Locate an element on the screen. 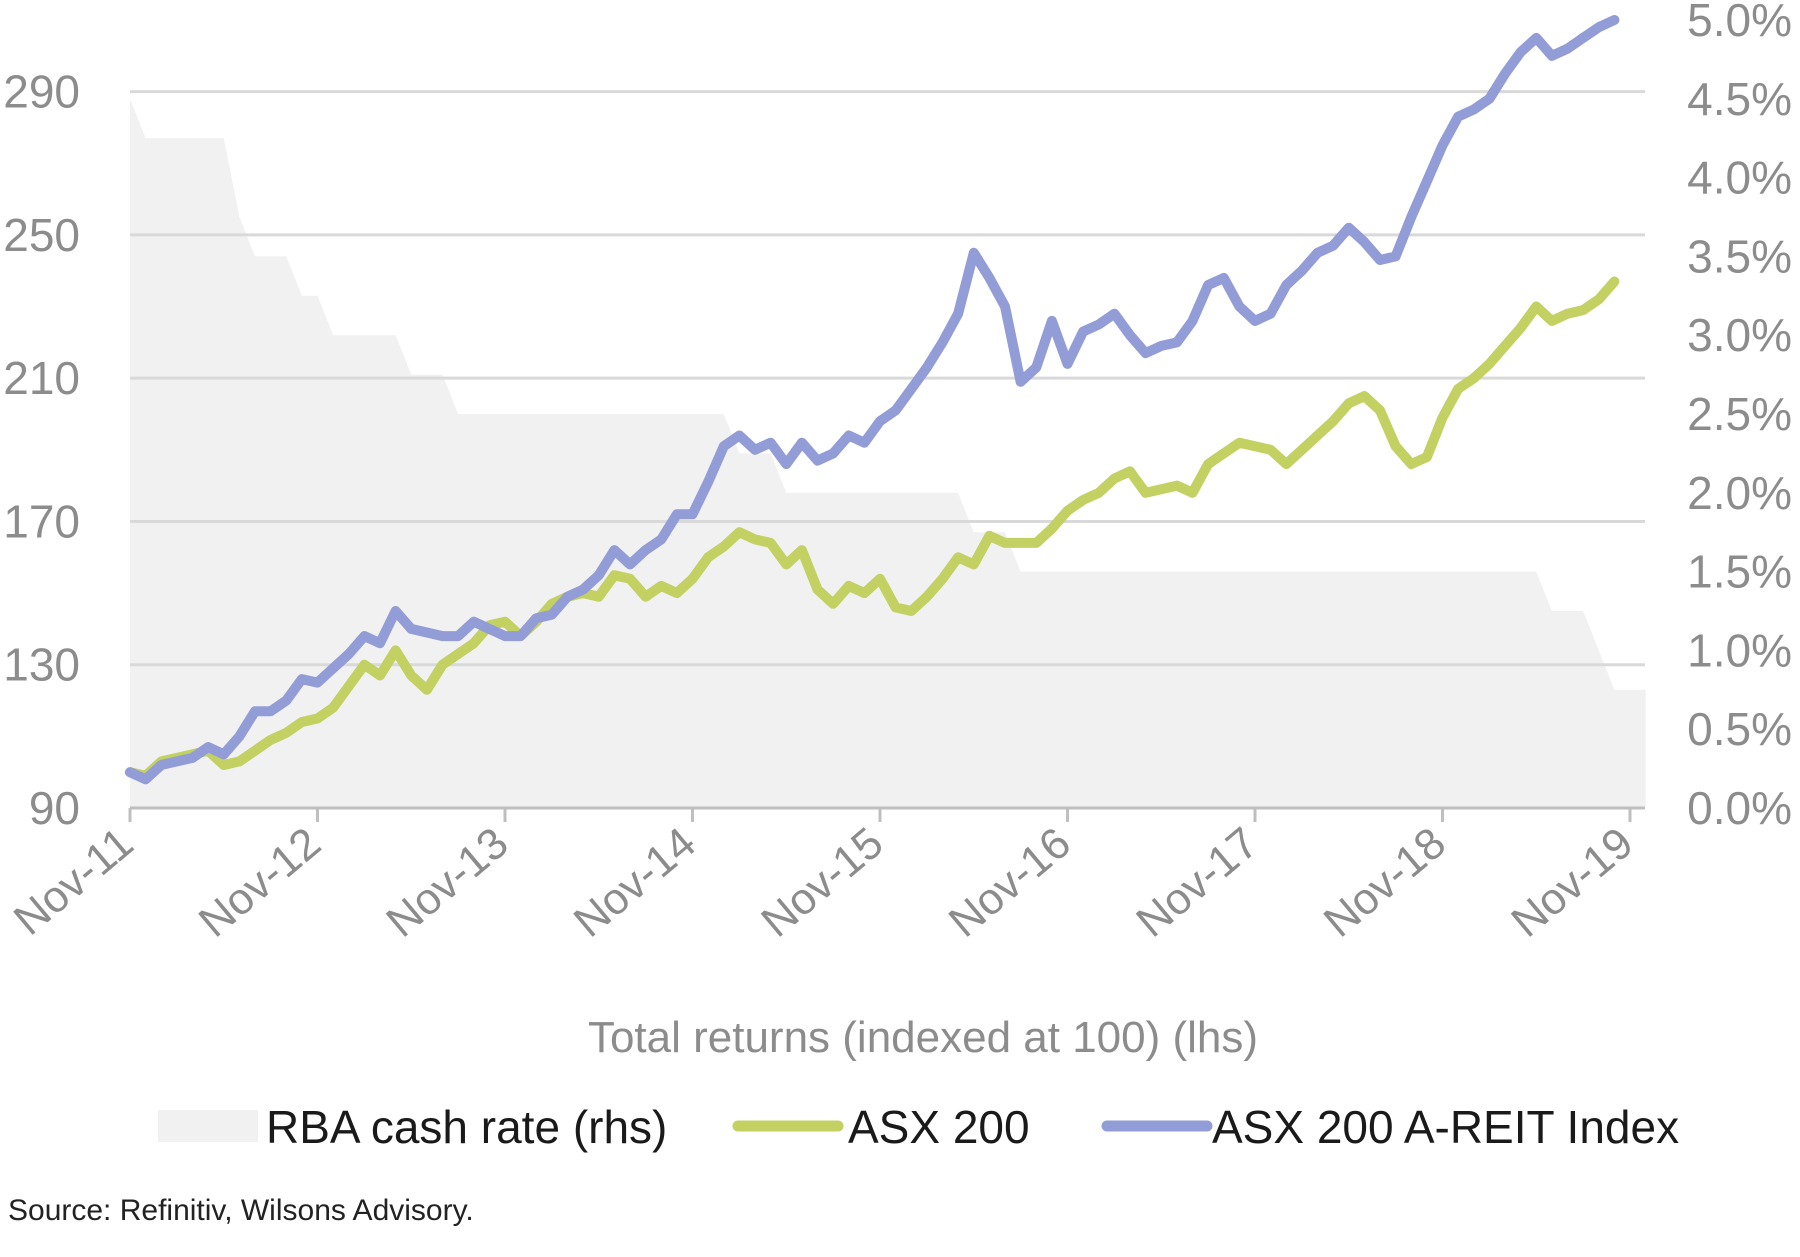 Image resolution: width=1800 pixels, height=1257 pixels. y-right-tick-label: 3.0% is located at coordinates (1739, 335).